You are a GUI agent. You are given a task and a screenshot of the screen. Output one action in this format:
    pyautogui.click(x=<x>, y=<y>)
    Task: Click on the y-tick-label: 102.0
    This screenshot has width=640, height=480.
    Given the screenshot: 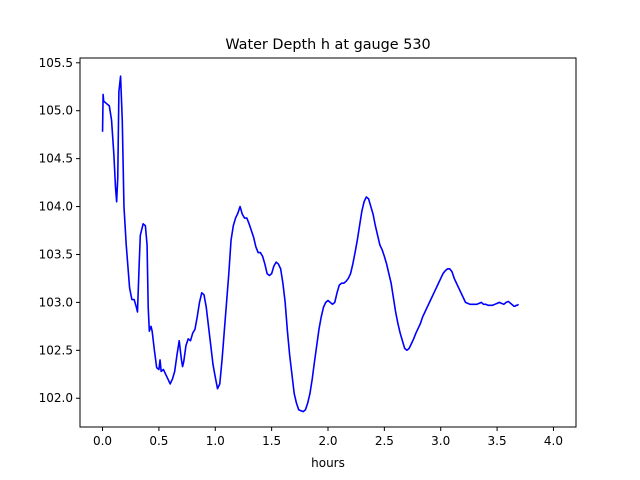 What is the action you would take?
    pyautogui.click(x=56, y=398)
    